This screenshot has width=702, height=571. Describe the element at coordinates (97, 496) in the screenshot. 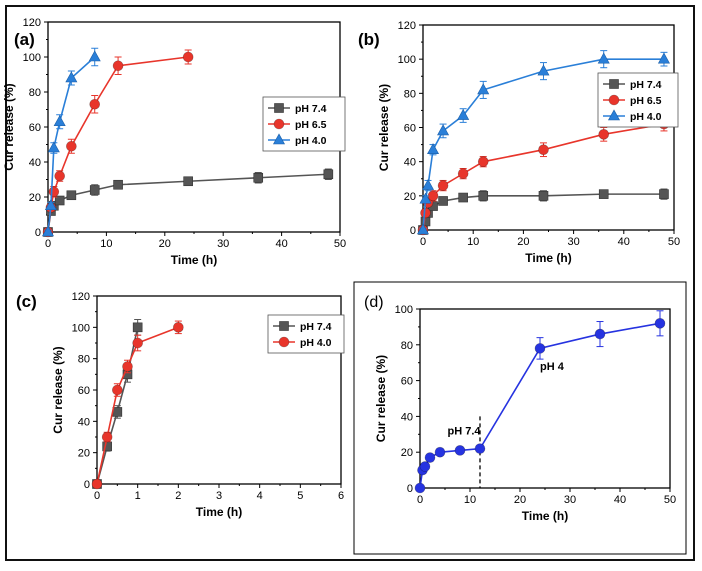

I see `x-tick-label-c: 0` at that location.